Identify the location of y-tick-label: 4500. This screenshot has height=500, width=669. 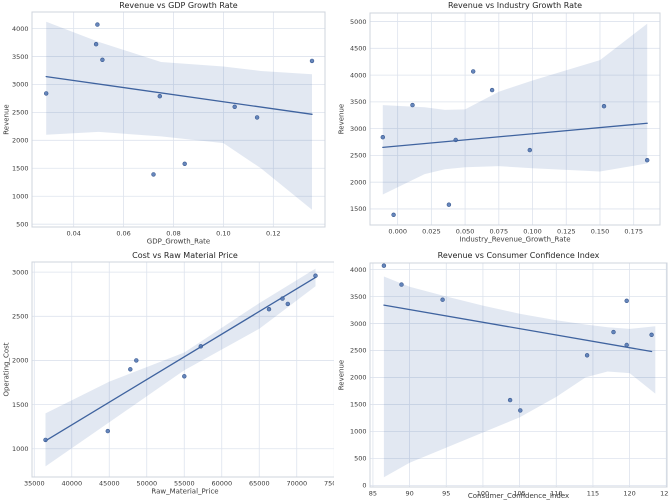
(358, 49).